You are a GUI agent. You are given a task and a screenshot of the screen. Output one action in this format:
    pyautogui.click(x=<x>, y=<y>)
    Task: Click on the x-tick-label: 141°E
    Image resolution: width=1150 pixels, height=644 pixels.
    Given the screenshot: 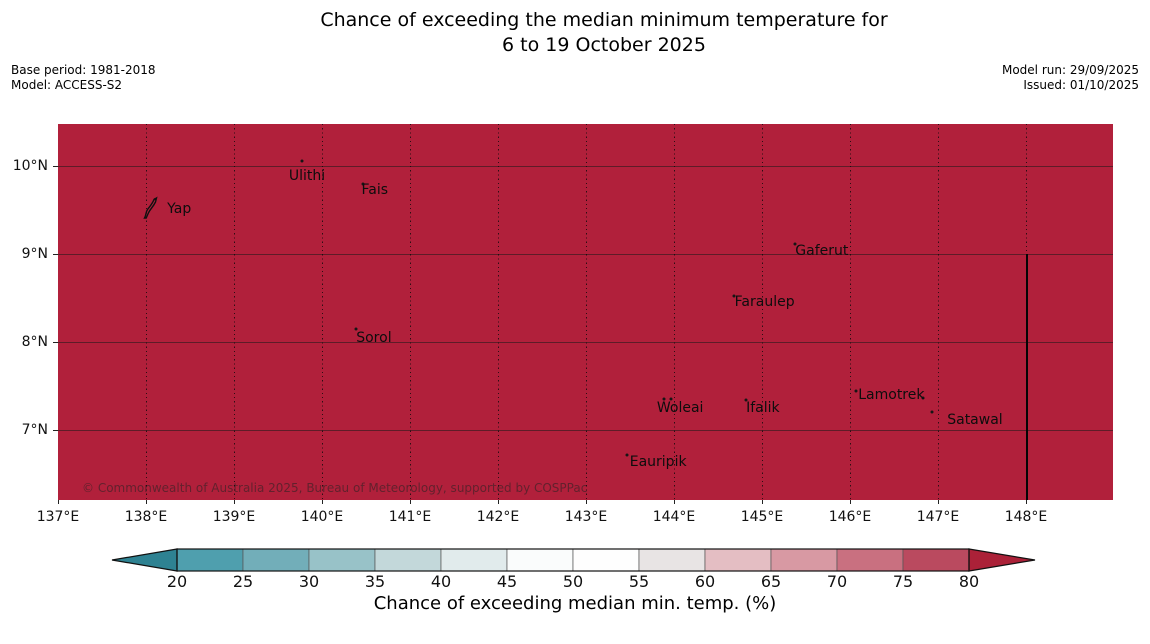 What is the action you would take?
    pyautogui.click(x=410, y=517)
    